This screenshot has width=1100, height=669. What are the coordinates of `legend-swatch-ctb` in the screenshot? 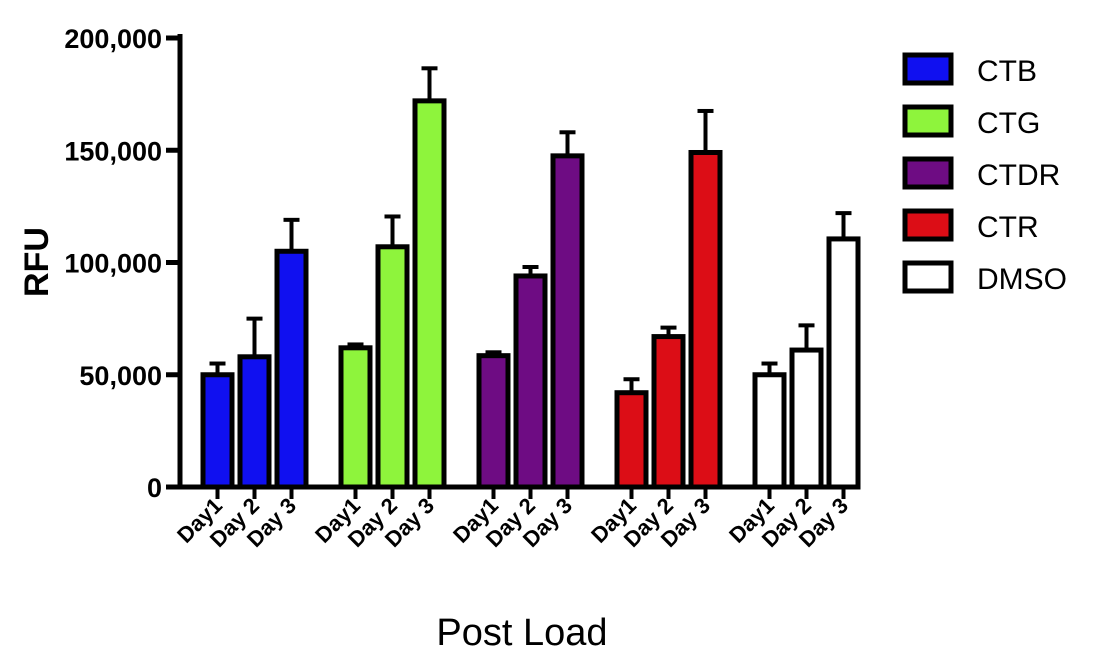 It's located at (928, 69).